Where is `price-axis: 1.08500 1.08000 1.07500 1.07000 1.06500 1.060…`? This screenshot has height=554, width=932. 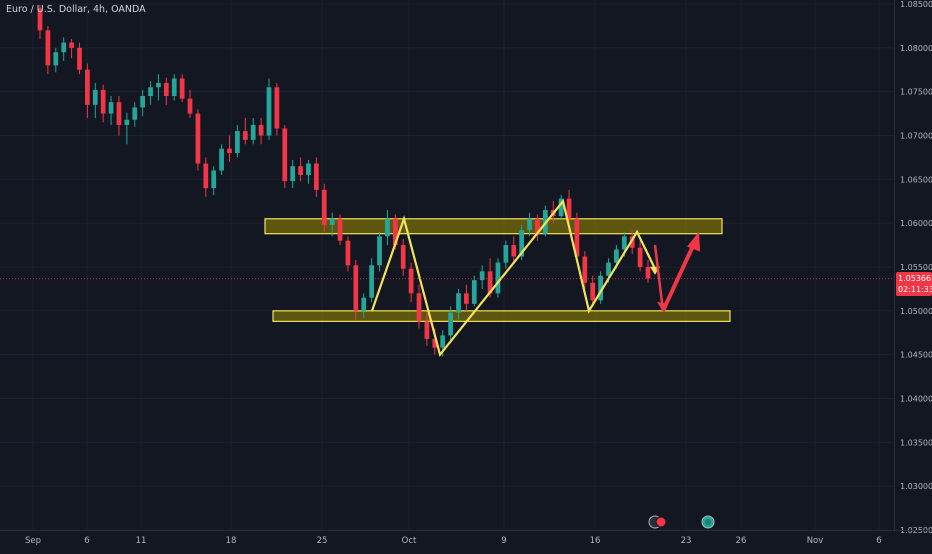 price-axis: 1.08500 1.08000 1.07500 1.07000 1.06500 1.060… is located at coordinates (916, 267).